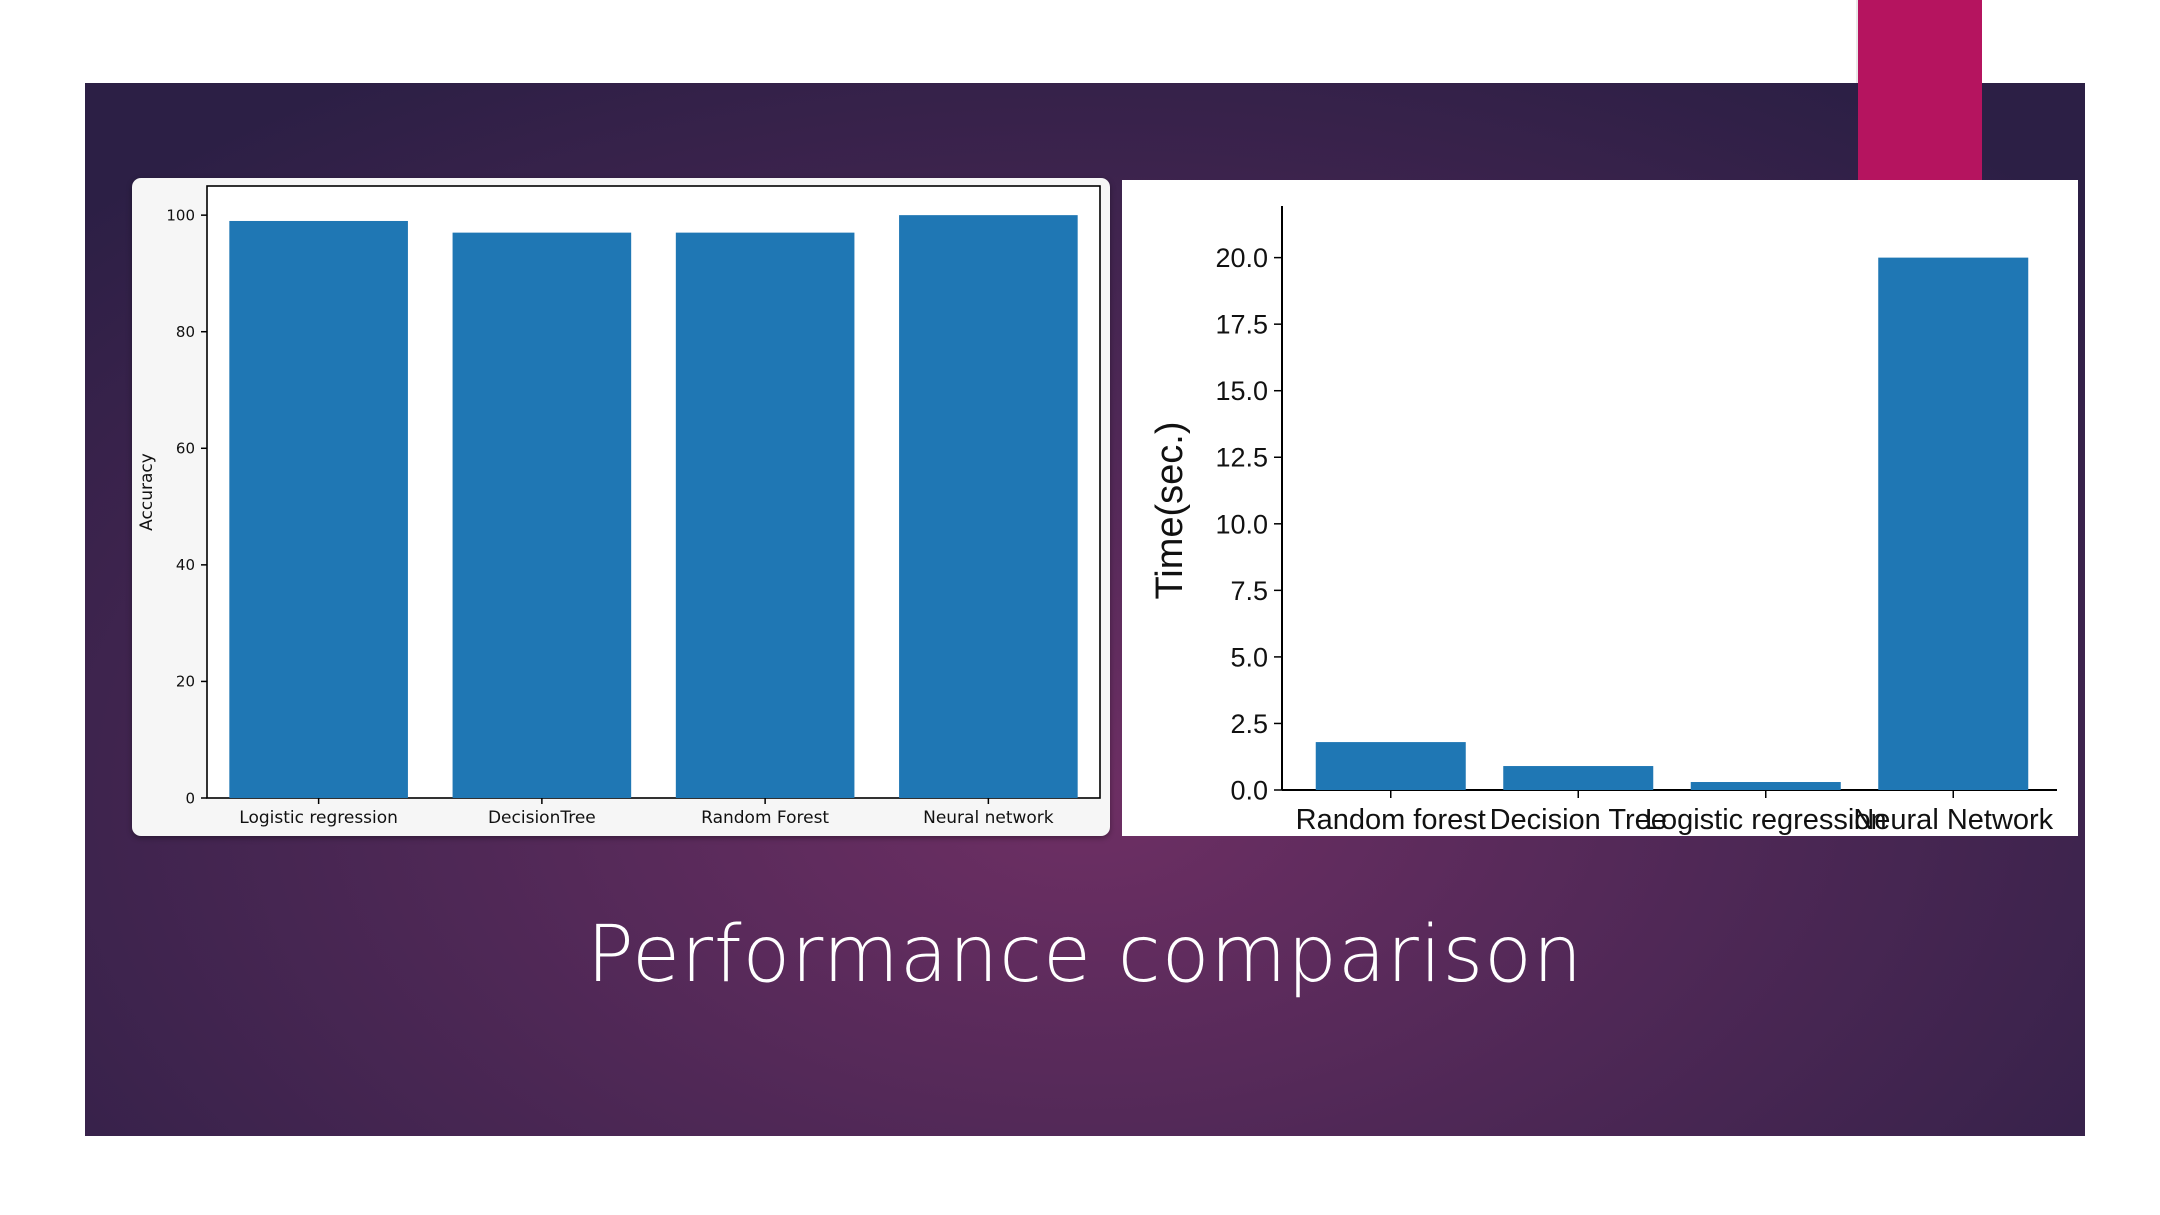  Describe the element at coordinates (1241, 524) in the screenshot. I see `y-tick-label: 10.0` at that location.